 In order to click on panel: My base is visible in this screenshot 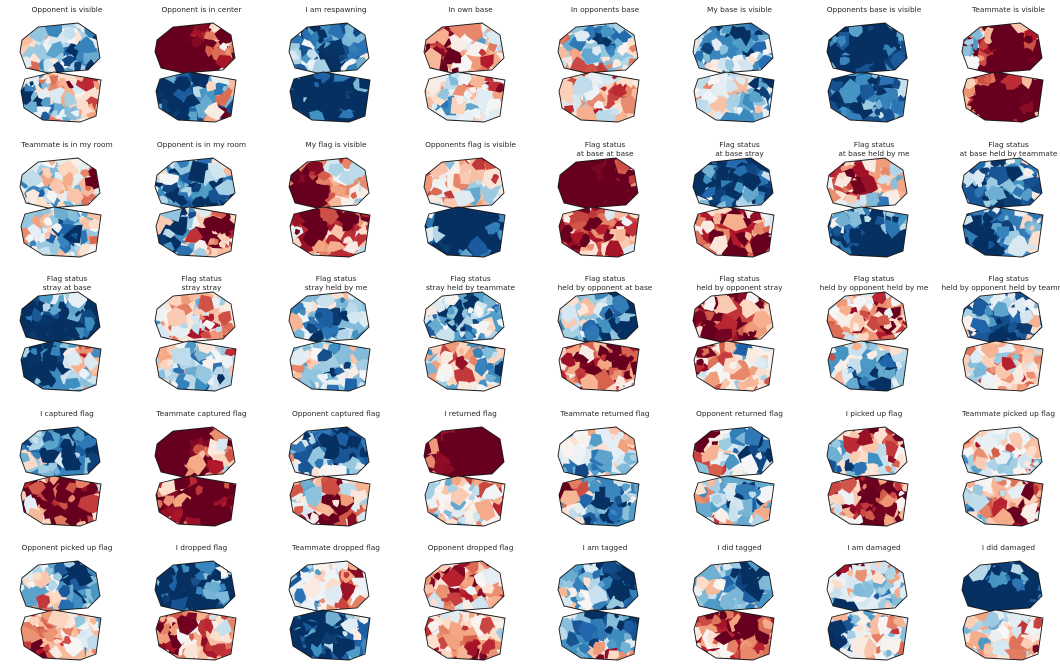, I will do `click(740, 67)`.